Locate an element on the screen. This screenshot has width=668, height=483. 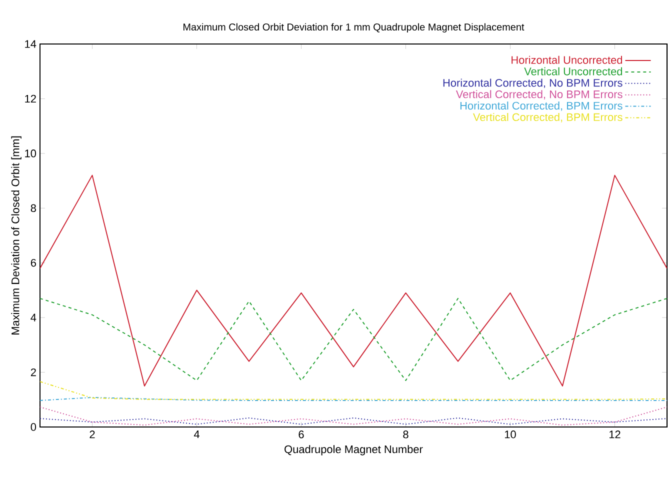
chart-title: Maximum Closed Orbit Deviation for 1 mm Quadrupole Magnet Displacement is located at coordinates (353, 27).